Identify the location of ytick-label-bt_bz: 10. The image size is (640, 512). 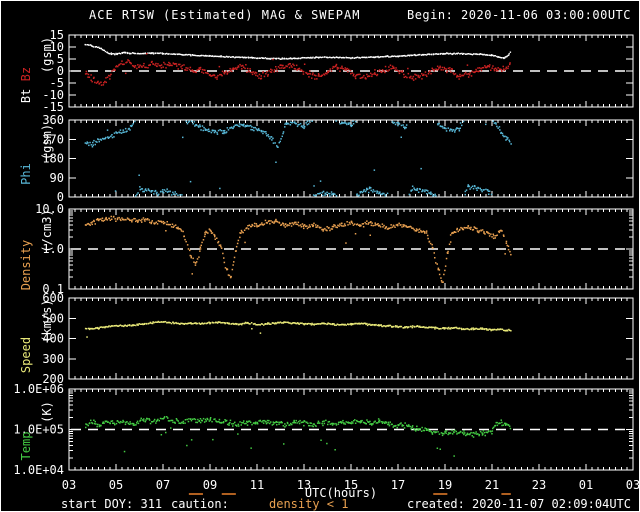
(57, 47).